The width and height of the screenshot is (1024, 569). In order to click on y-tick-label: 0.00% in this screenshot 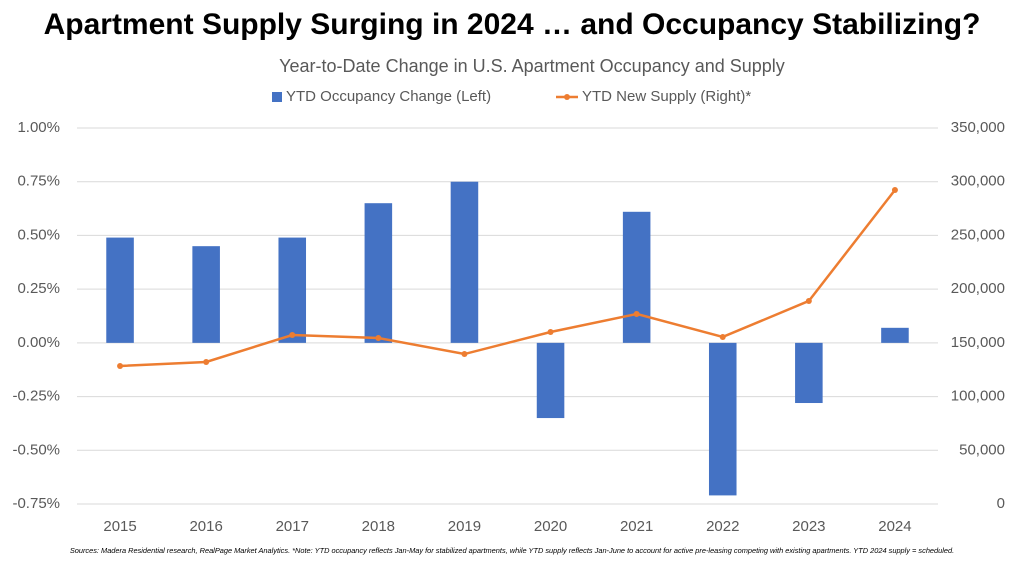, I will do `click(38, 342)`.